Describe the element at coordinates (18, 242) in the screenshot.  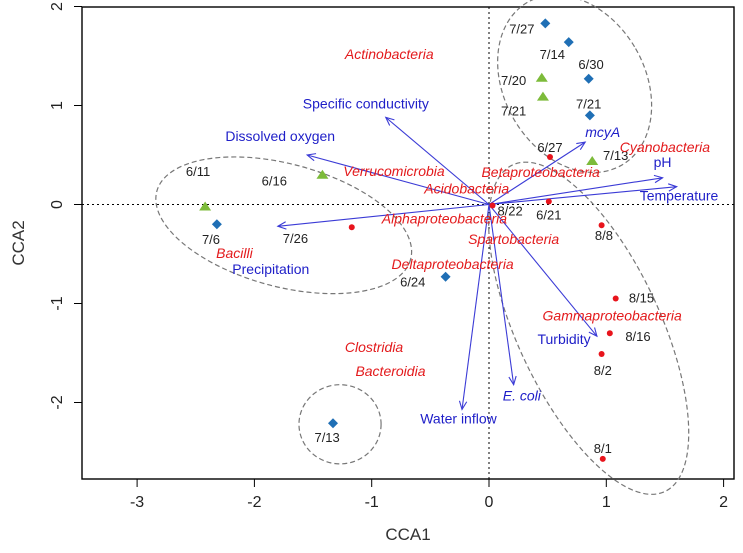
I see `y-axis-label: CCA2` at that location.